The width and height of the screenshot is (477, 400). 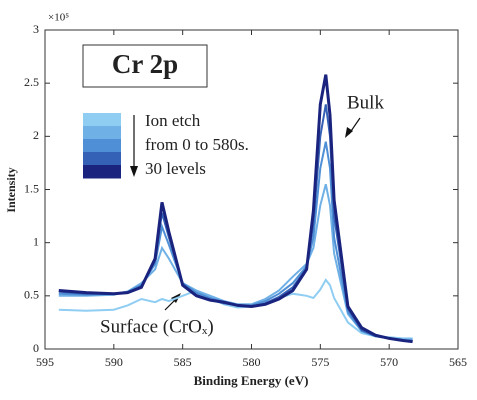 What do you see at coordinates (389, 362) in the screenshot?
I see `x-tick-label: 570` at bounding box center [389, 362].